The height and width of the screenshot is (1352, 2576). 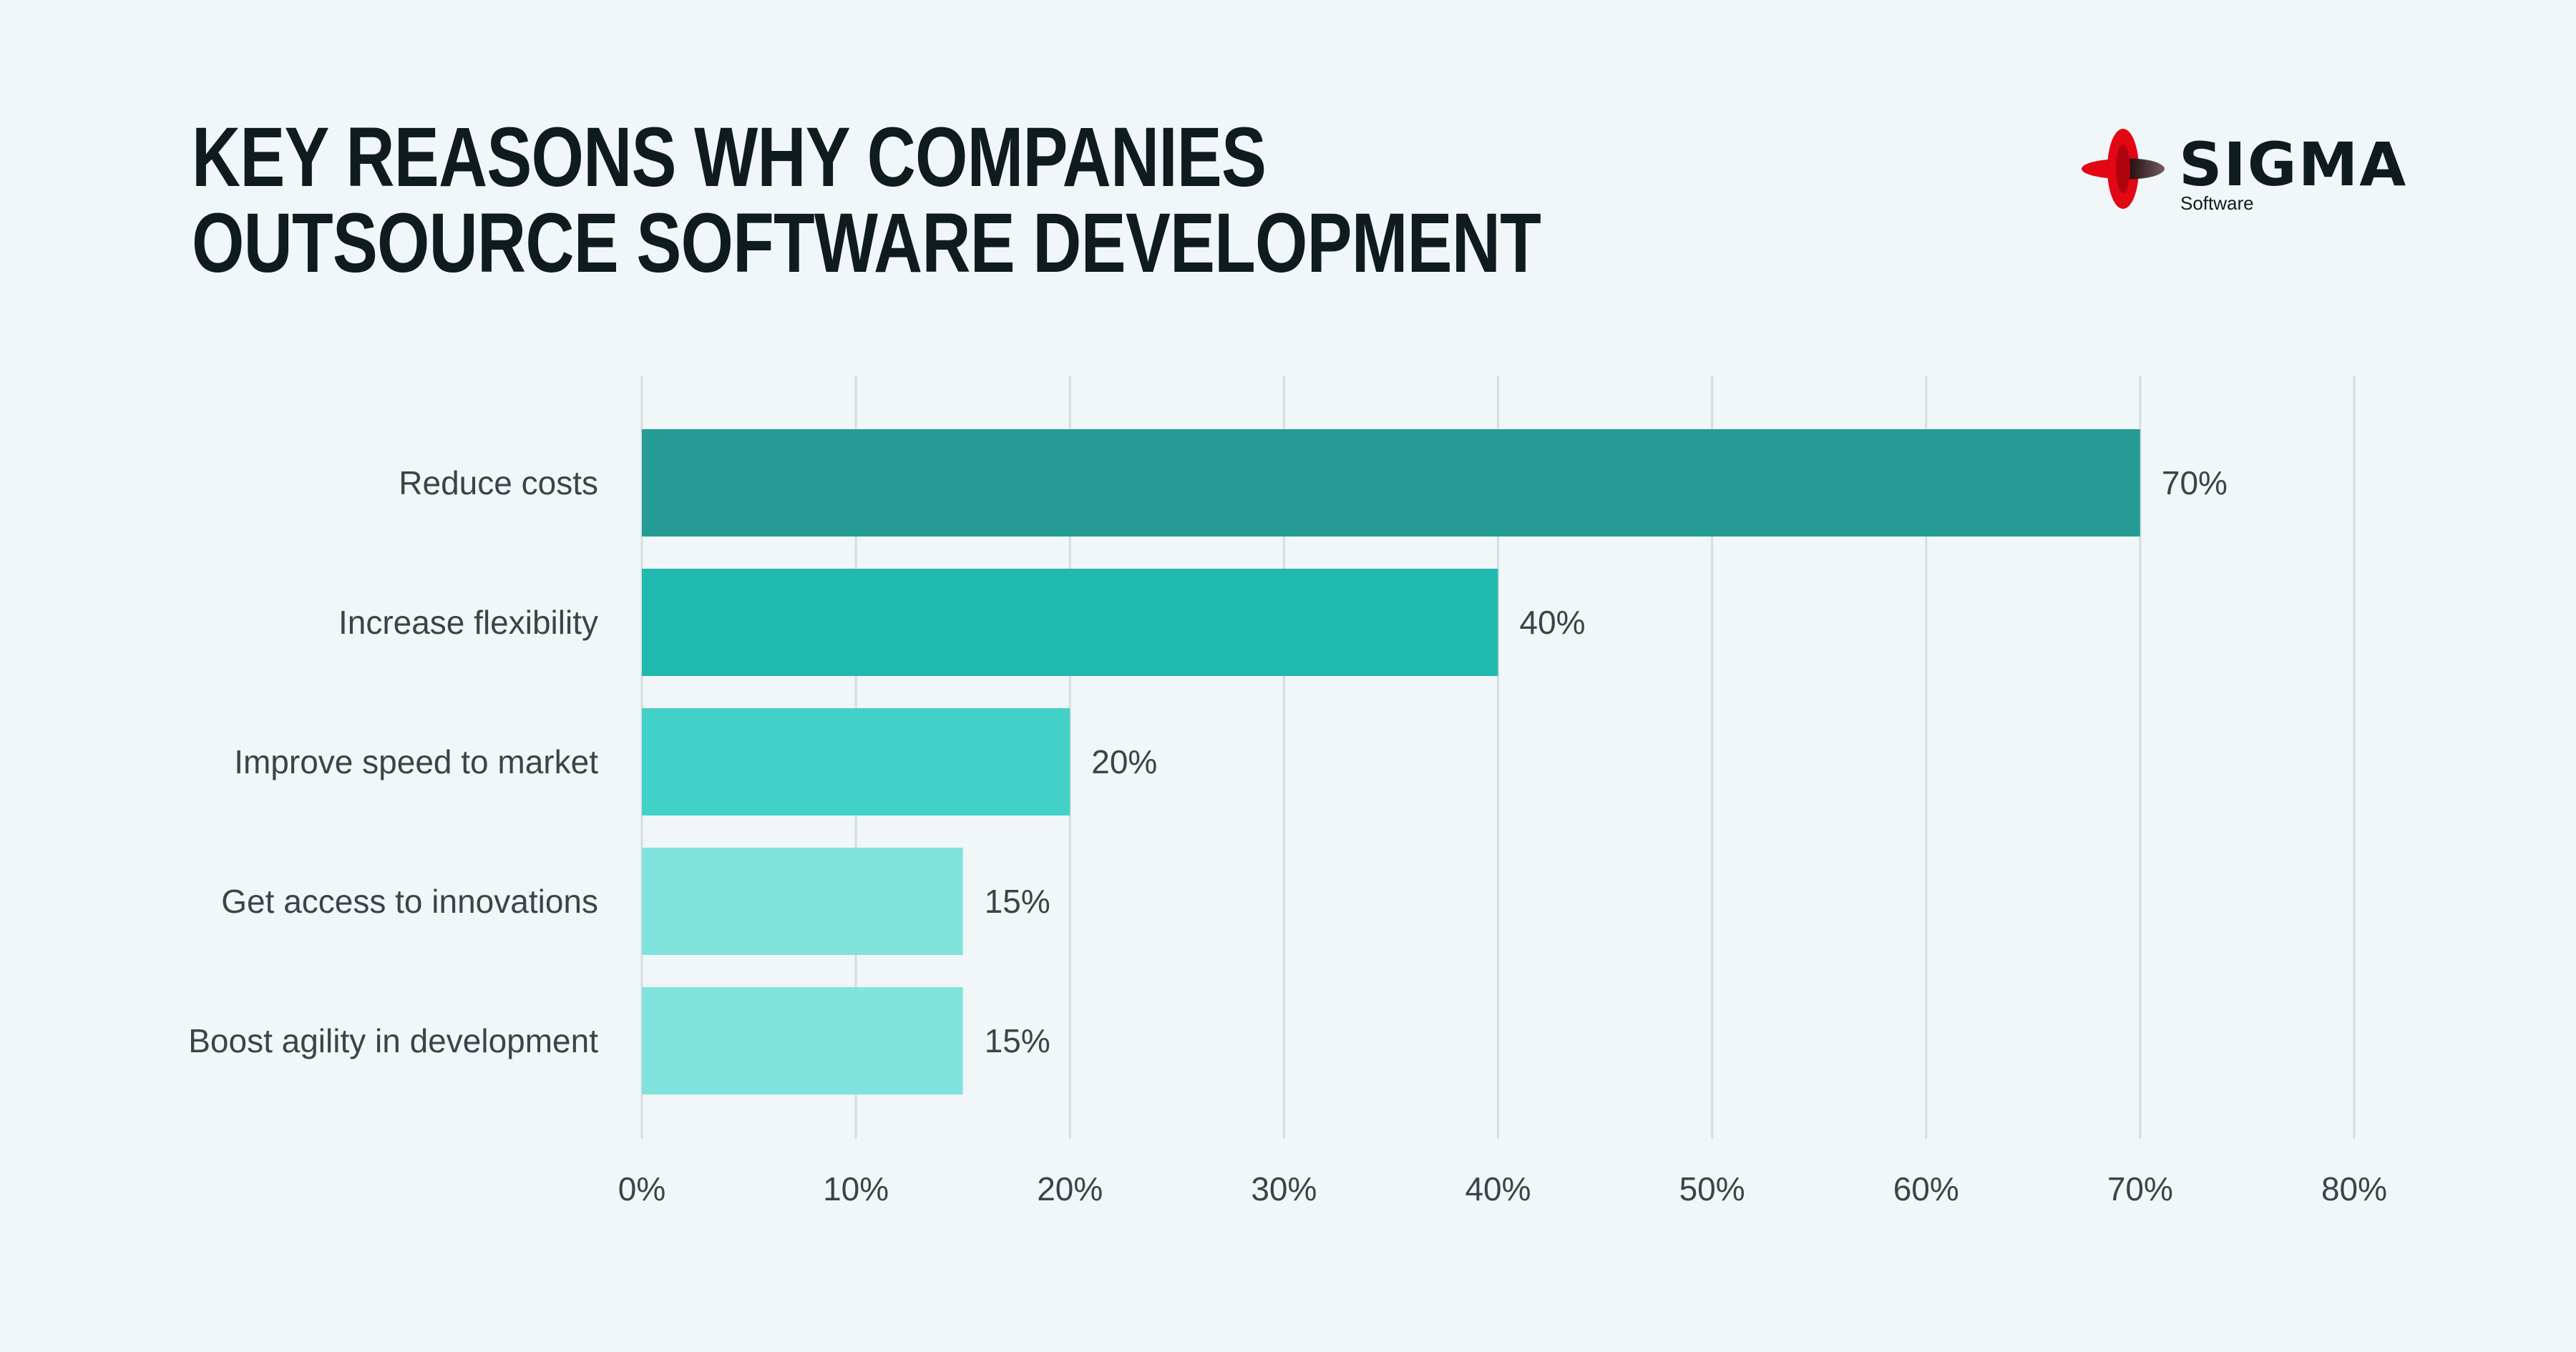 What do you see at coordinates (2217, 203) in the screenshot?
I see `logo-subtitle: Software` at bounding box center [2217, 203].